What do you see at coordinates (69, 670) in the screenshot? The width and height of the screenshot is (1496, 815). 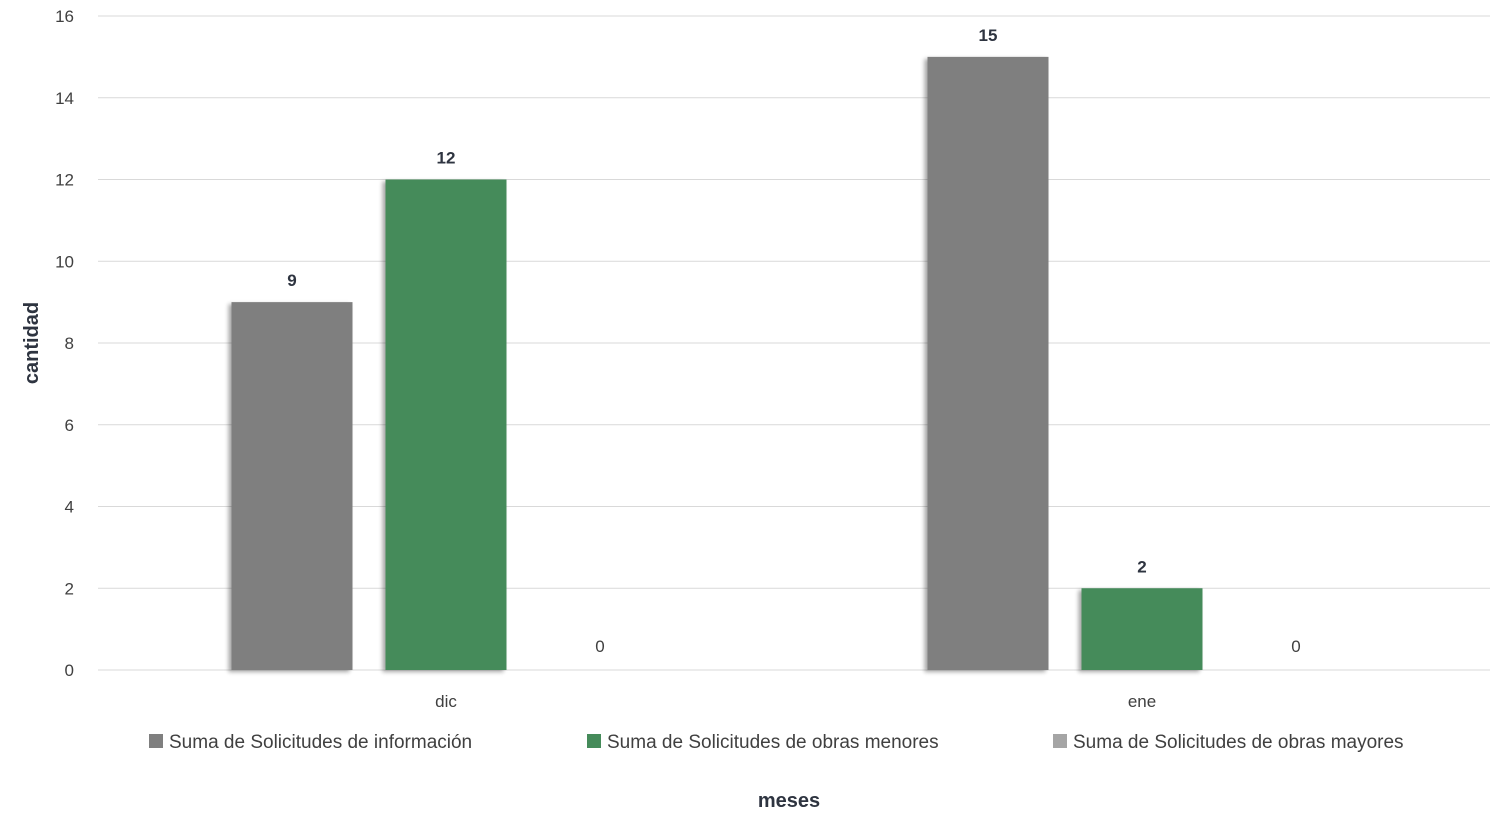 I see `y-tick-label: 0` at bounding box center [69, 670].